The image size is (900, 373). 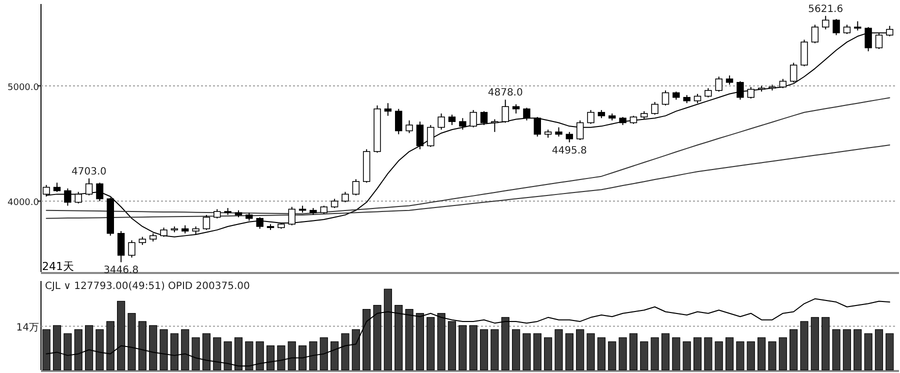 I want to click on y-tick-label: 5000.0, so click(x=24, y=87).